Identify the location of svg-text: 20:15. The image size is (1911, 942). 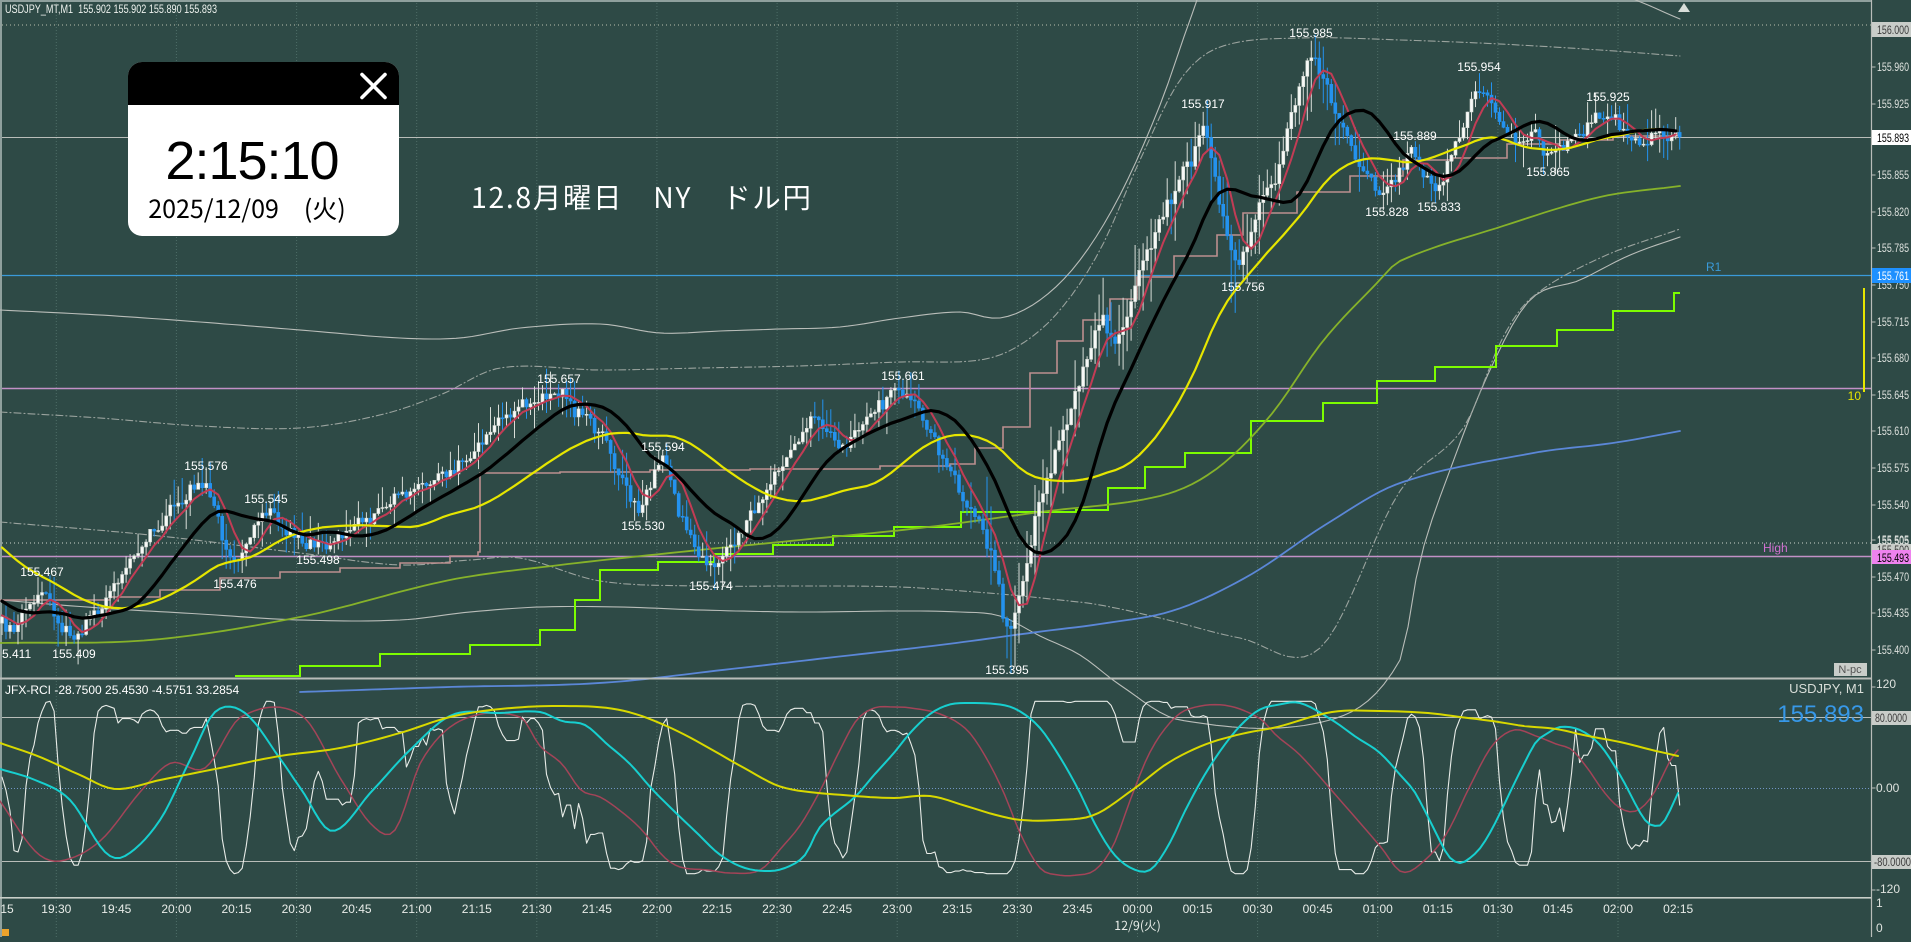
(236, 909).